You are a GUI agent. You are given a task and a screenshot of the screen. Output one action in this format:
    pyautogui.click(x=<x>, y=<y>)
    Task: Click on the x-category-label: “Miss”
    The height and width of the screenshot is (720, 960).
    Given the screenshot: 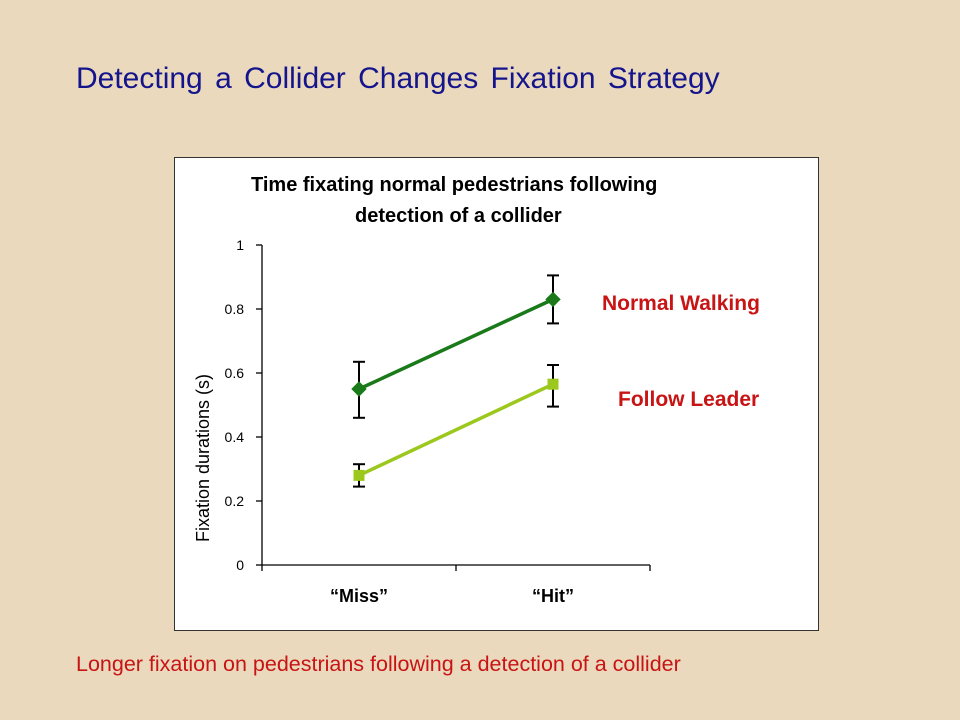 What is the action you would take?
    pyautogui.click(x=359, y=596)
    